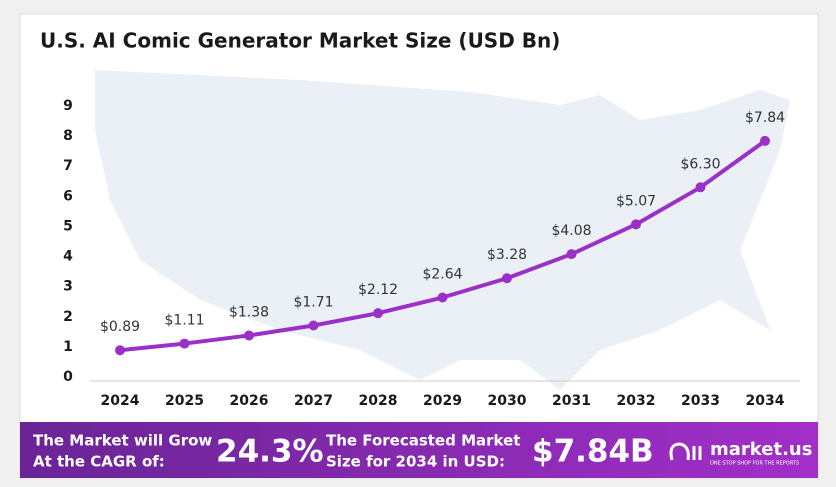 This screenshot has height=487, width=836. I want to click on cagr-value: 24.3%, so click(270, 452).